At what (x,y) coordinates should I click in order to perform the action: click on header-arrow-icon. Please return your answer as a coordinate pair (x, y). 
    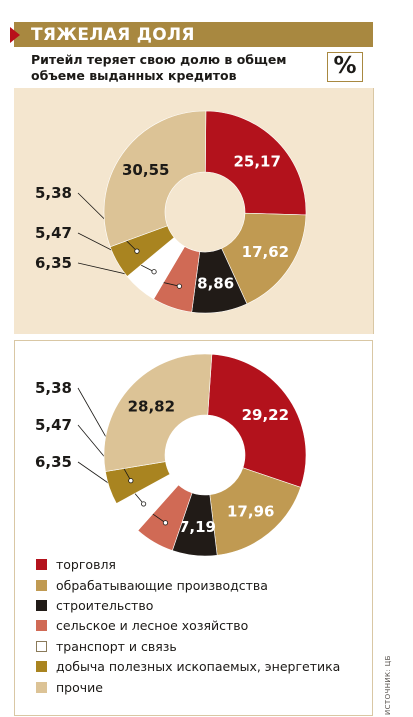
    Looking at the image, I should click on (15, 35).